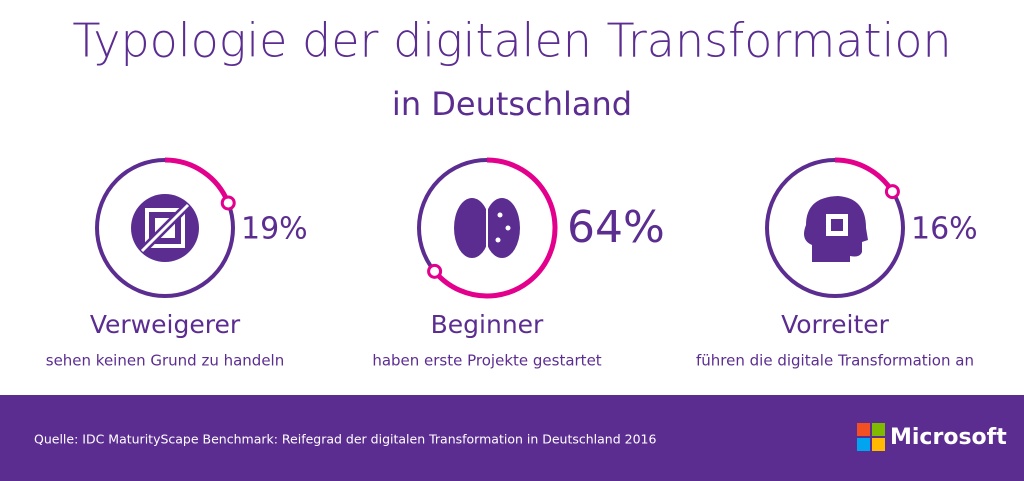 The image size is (1024, 481). I want to click on value-label: 64%, so click(616, 227).